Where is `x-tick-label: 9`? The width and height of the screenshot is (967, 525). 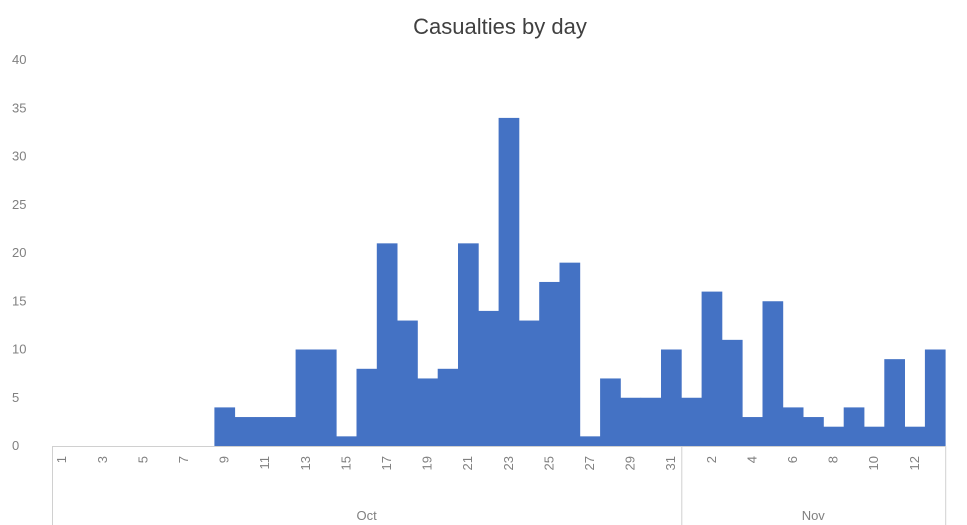
x-tick-label: 9 is located at coordinates (224, 459).